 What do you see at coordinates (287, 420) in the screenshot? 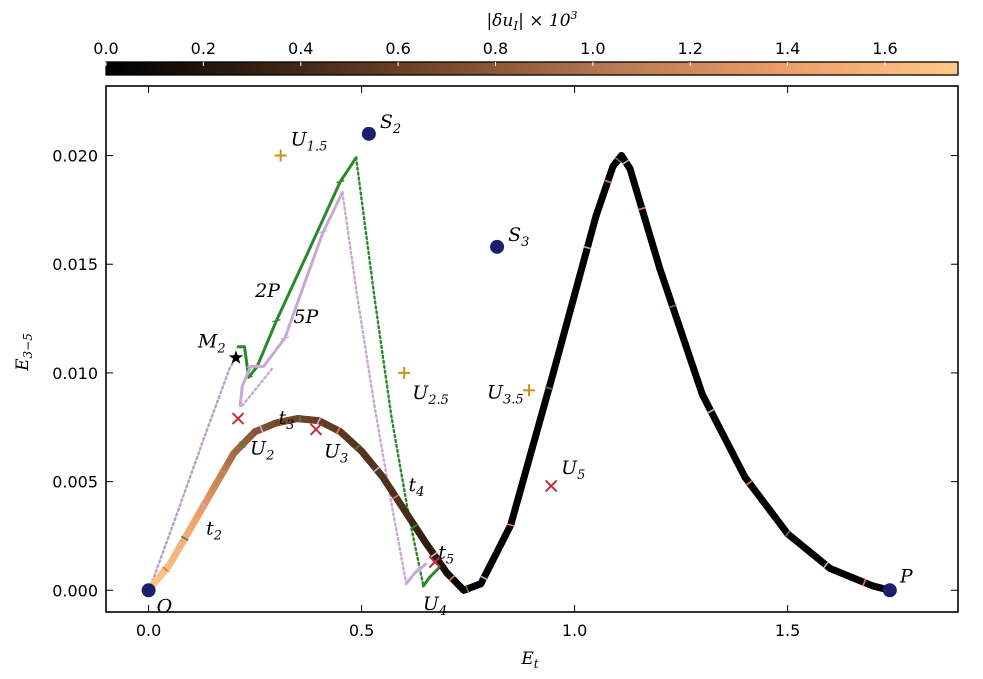
I see `time-label: t3` at bounding box center [287, 420].